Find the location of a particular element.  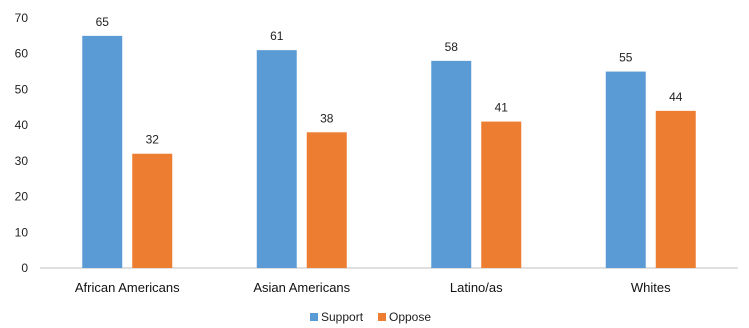

category-label: African Americans is located at coordinates (127, 287).